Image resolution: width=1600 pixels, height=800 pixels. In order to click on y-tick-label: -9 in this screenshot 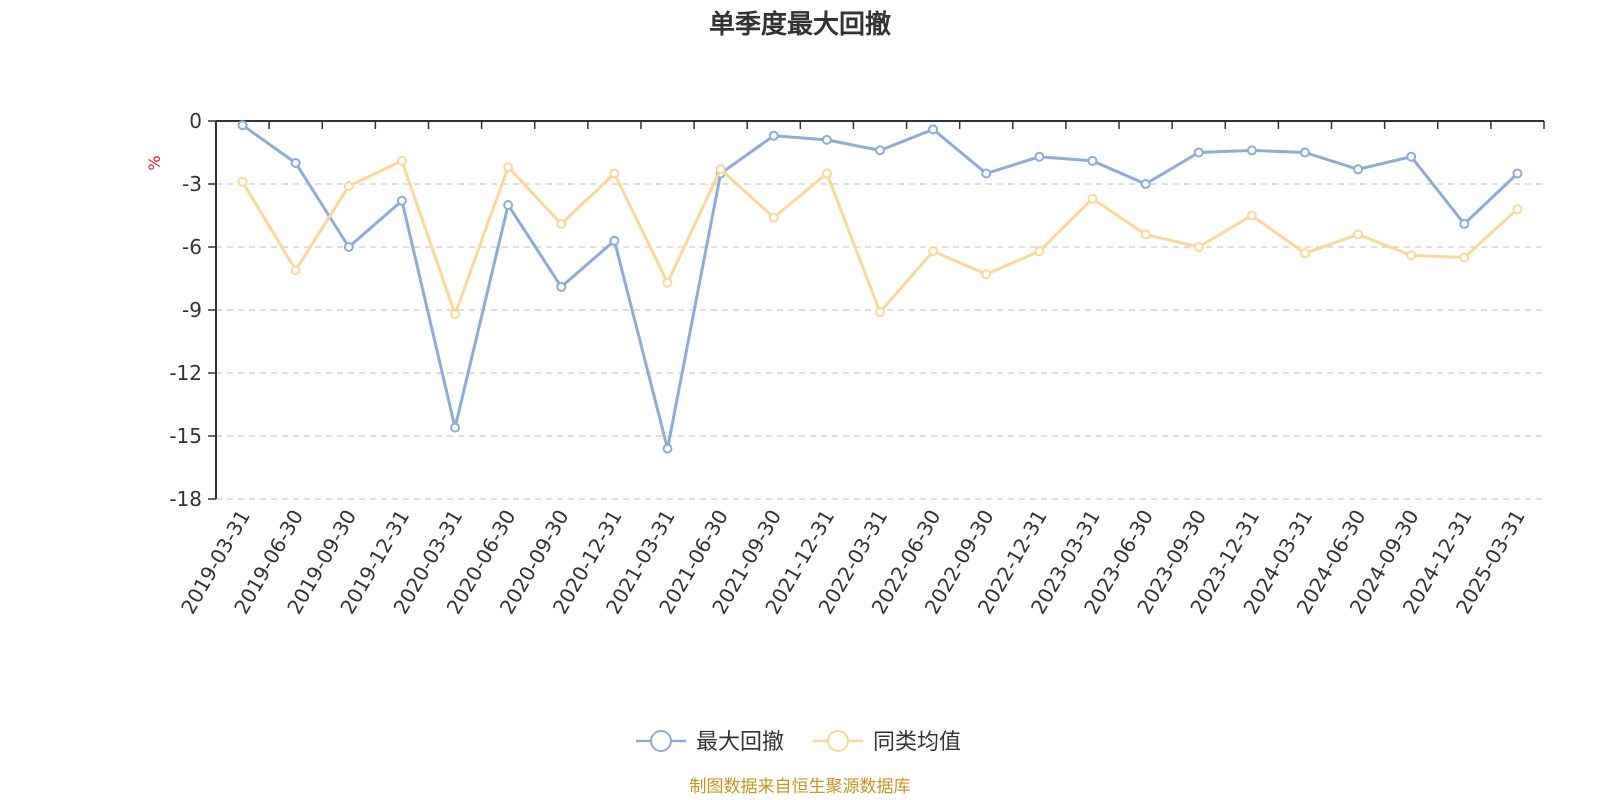, I will do `click(192, 310)`.